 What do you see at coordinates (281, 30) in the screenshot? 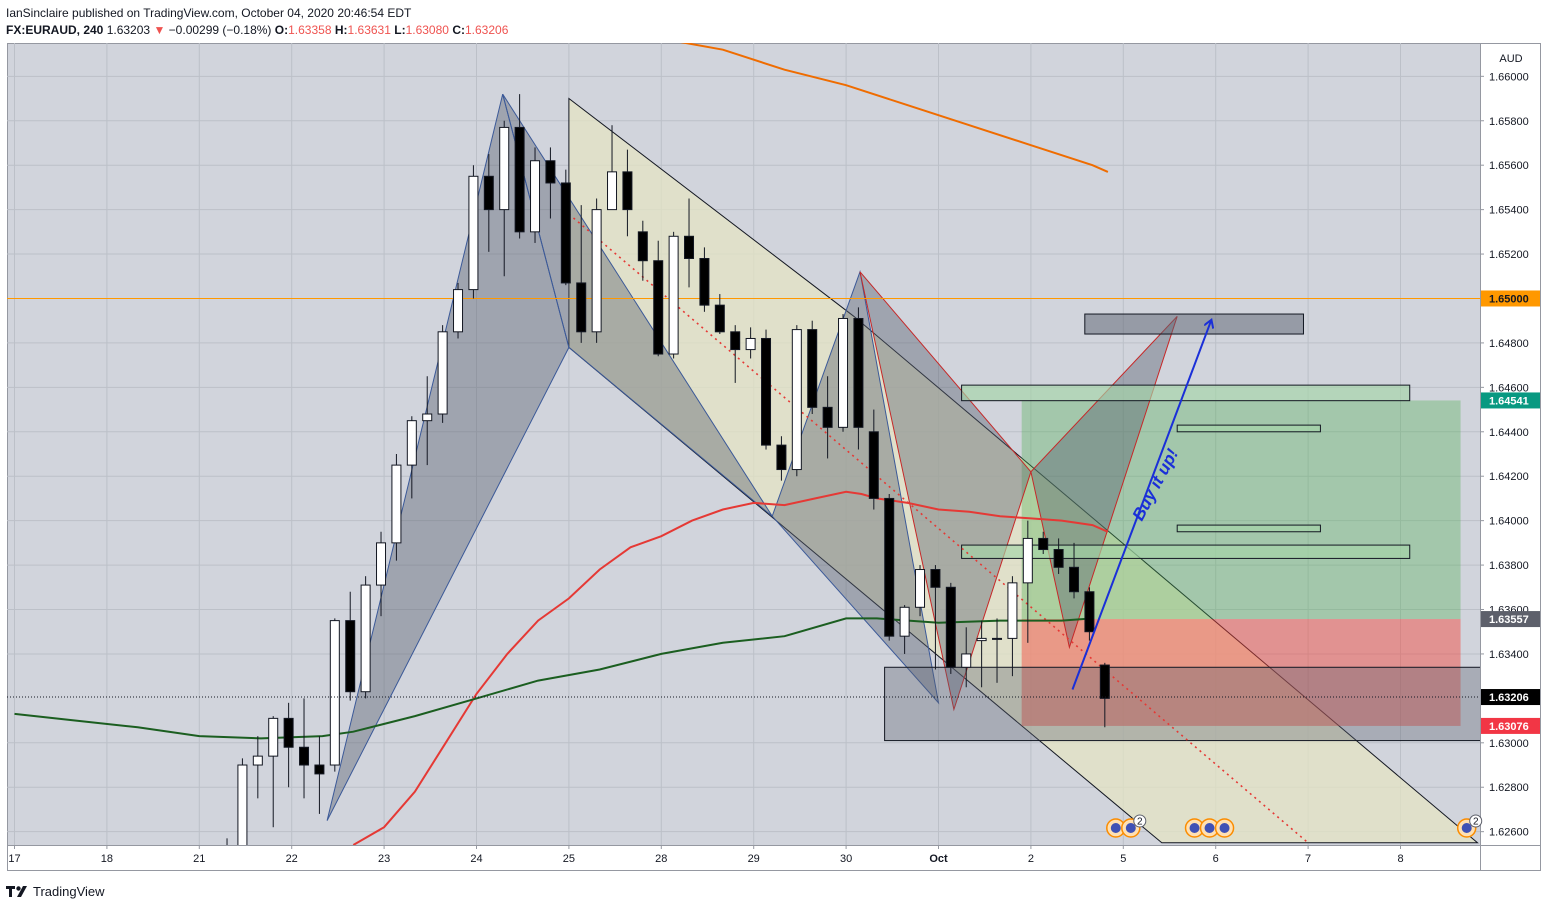
I see `open-label: O:` at bounding box center [281, 30].